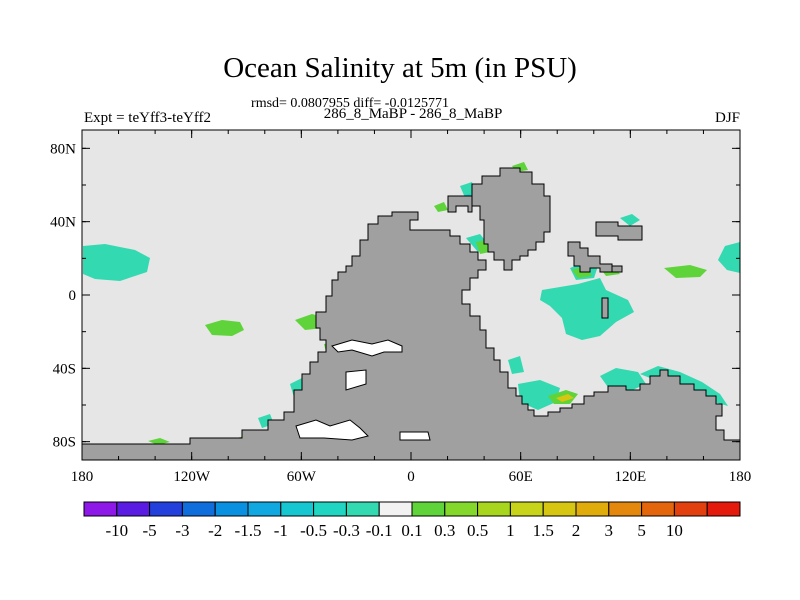 The width and height of the screenshot is (800, 600). I want to click on y-tick-label: 0, so click(73, 296).